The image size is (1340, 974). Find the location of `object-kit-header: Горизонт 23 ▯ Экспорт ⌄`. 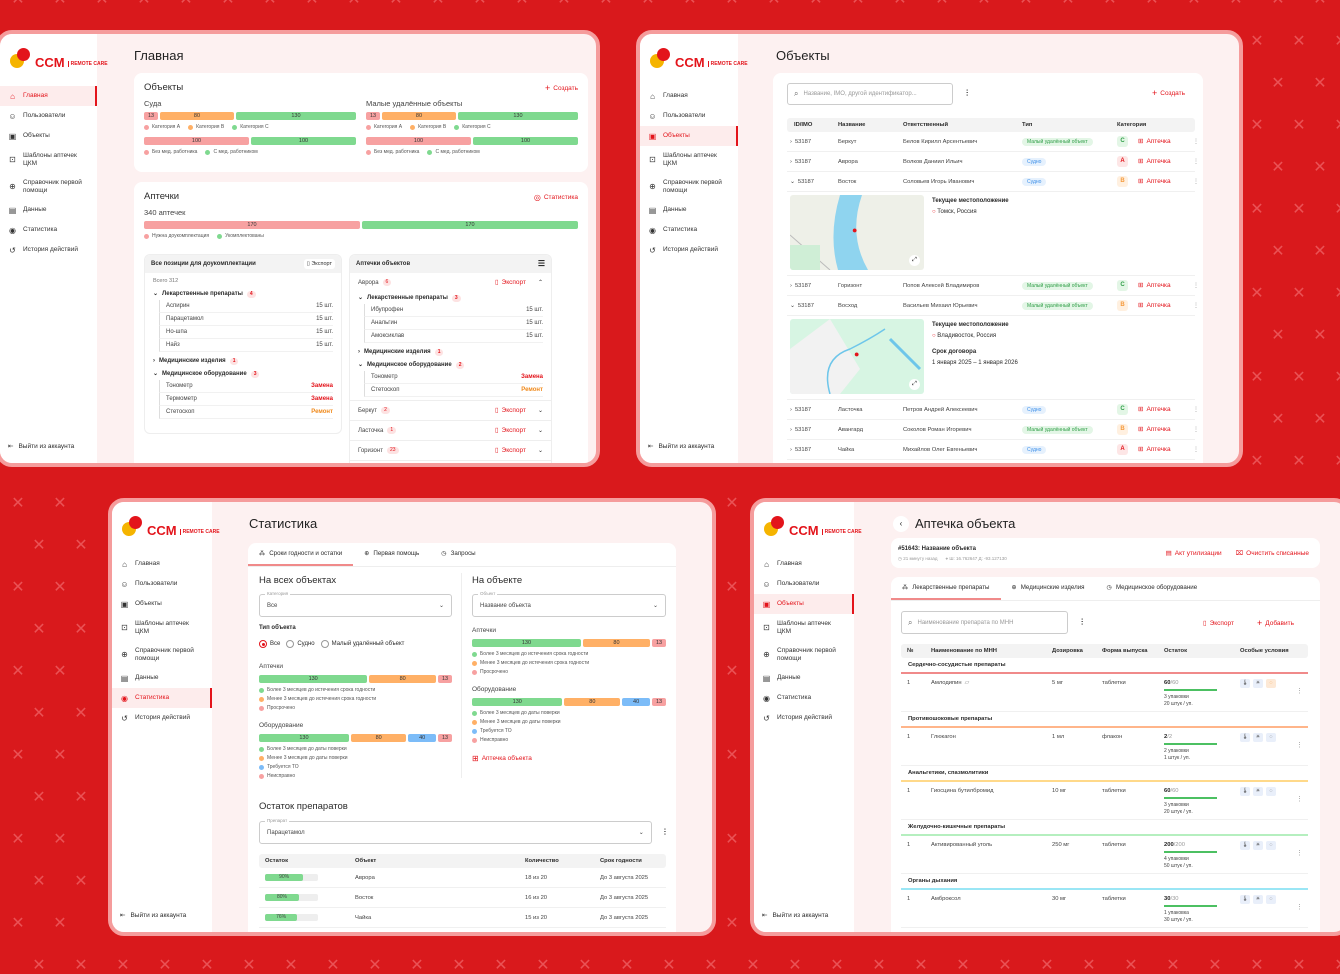

object-kit-header: Горизонт 23 ▯ Экспорт ⌄ is located at coordinates (450, 450).